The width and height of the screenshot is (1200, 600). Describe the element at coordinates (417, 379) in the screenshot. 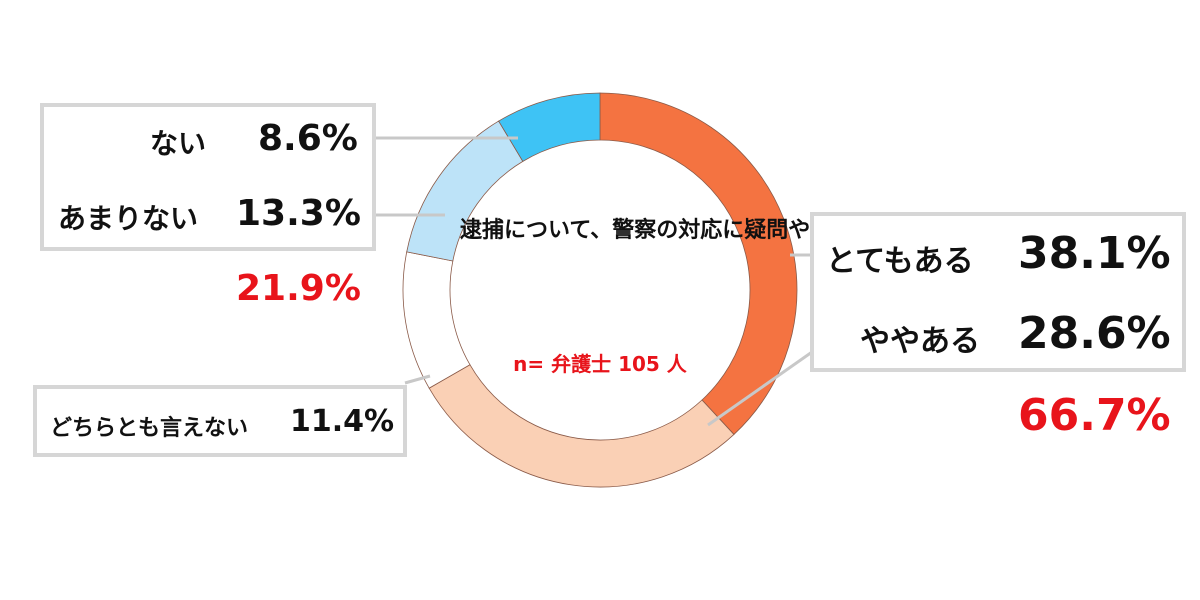

I see `leader-line-dochira` at that location.